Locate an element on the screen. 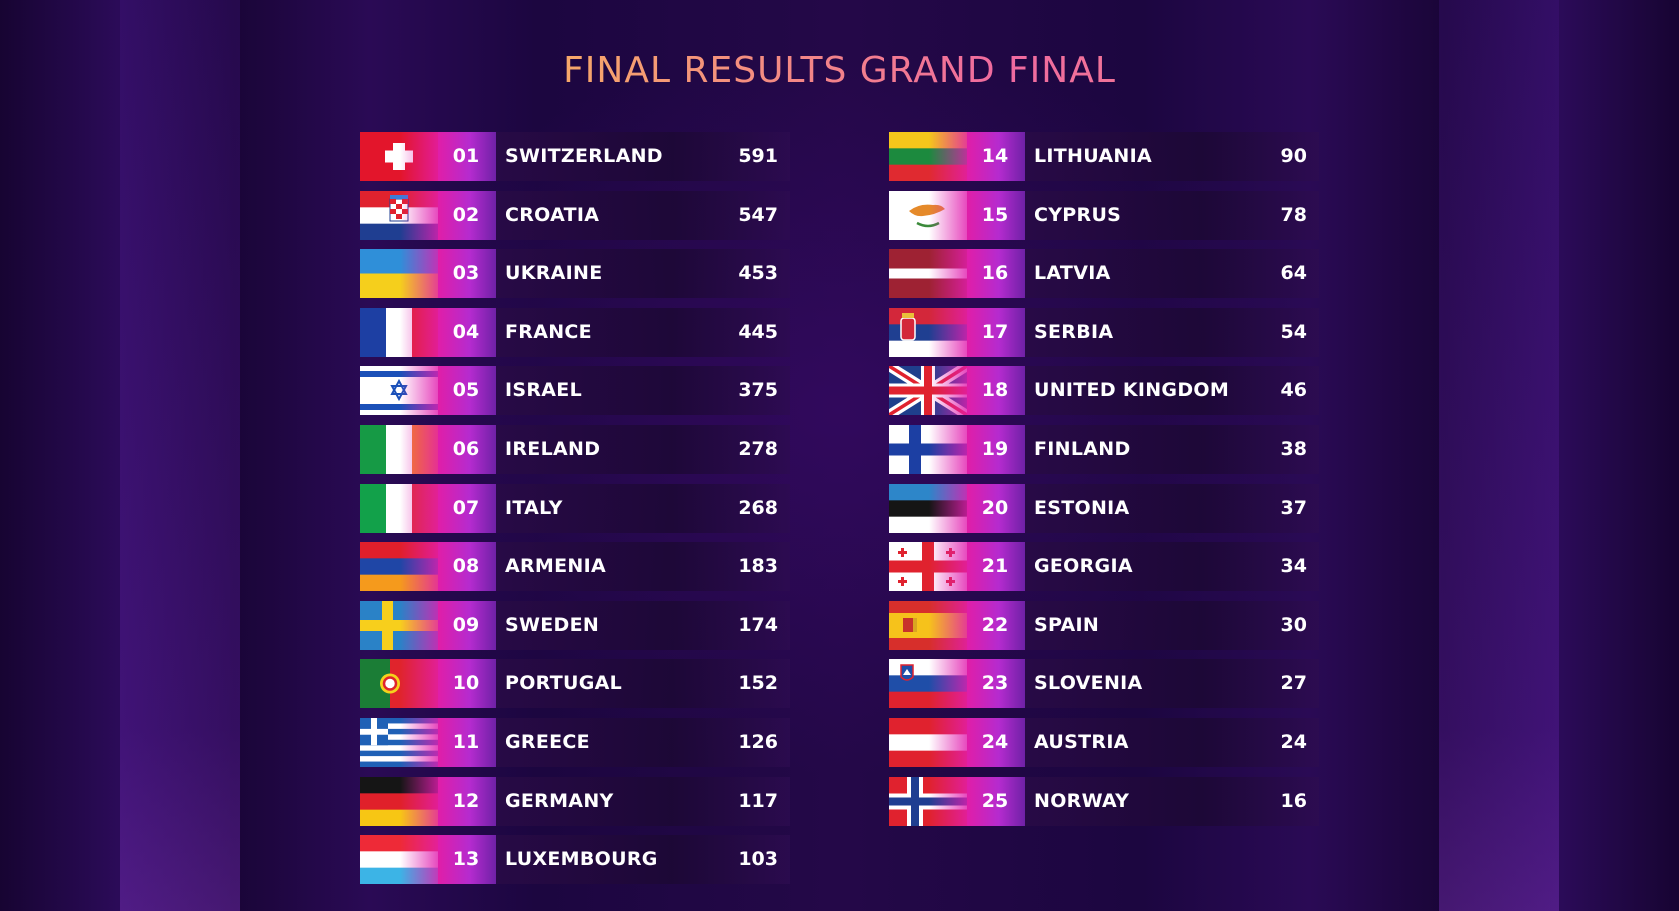  result-row: 10 PORTUGAL 152 is located at coordinates (575, 684).